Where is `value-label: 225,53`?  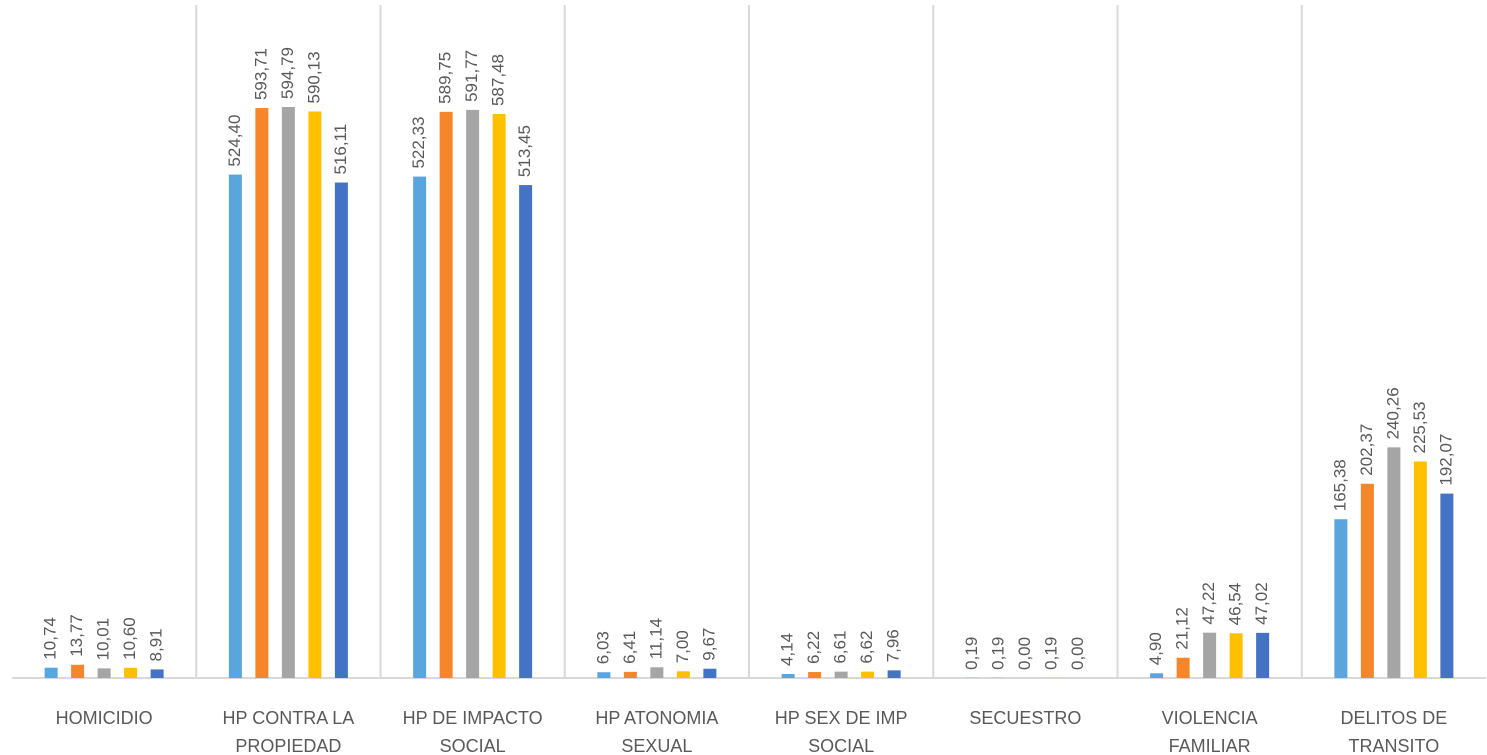
value-label: 225,53 is located at coordinates (1419, 427).